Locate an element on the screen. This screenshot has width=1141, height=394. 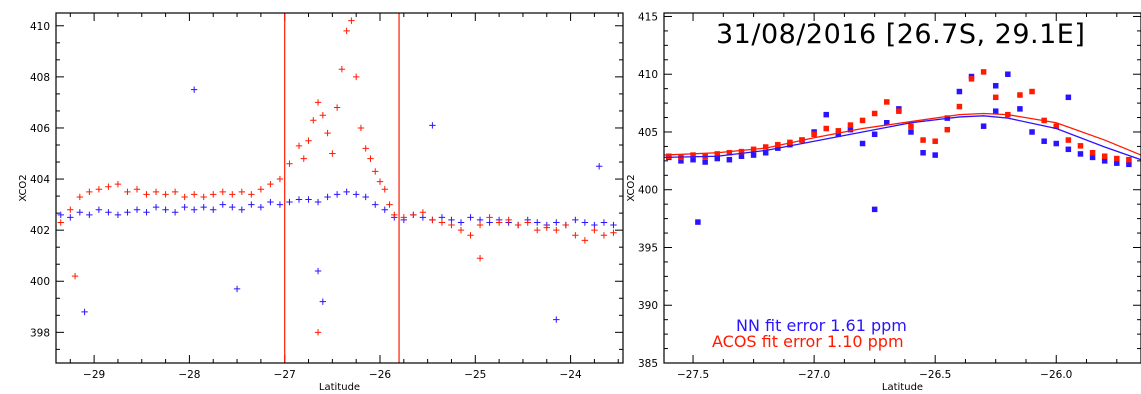
x-tick-label: −24 is located at coordinates (571, 375).